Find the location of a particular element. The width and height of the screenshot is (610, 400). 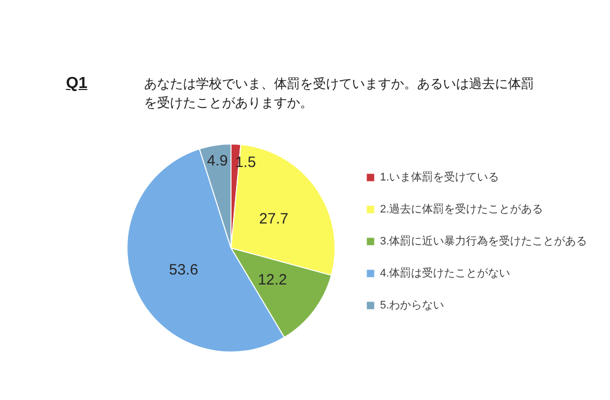

legend-label: 3.体罰に近い暴力行為を受けたことがある is located at coordinates (484, 241).